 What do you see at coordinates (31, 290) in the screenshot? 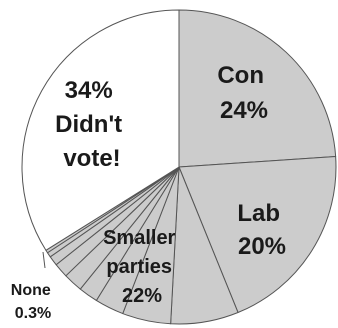
I see `label-none-name: None` at bounding box center [31, 290].